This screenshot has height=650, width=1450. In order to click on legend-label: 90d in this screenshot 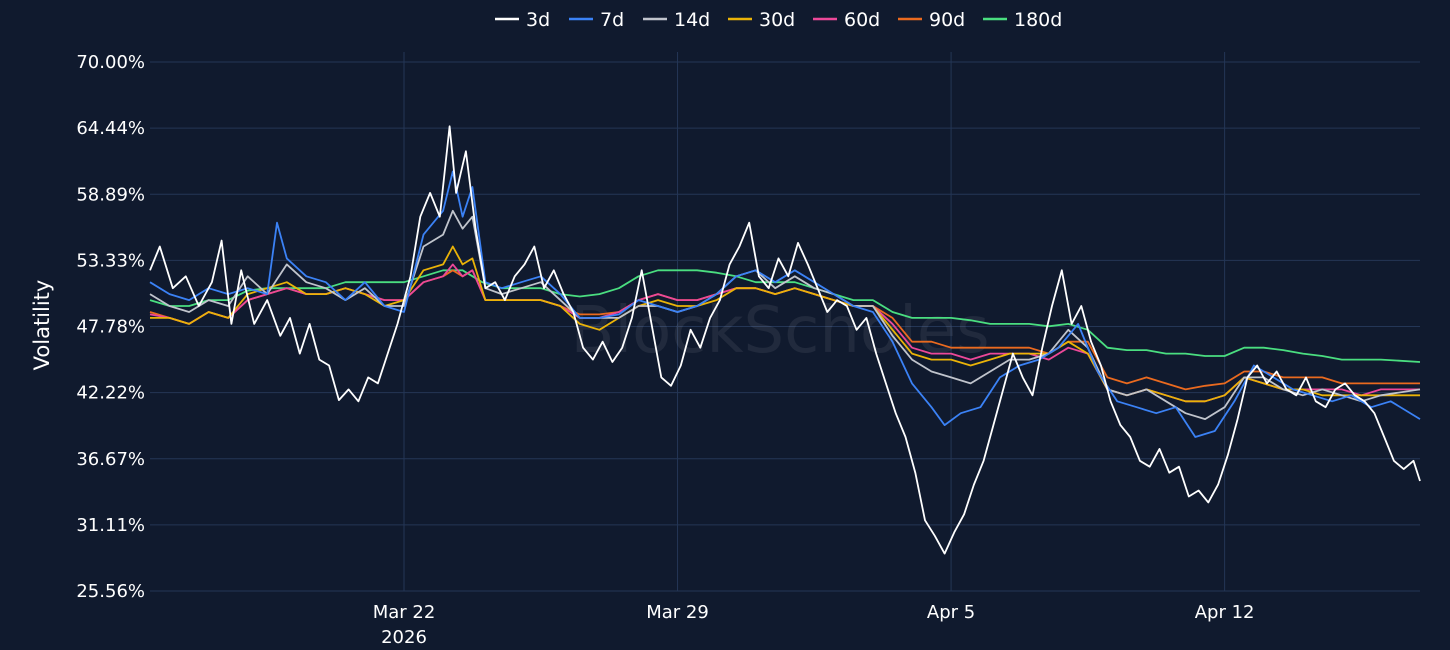, I will do `click(947, 20)`.